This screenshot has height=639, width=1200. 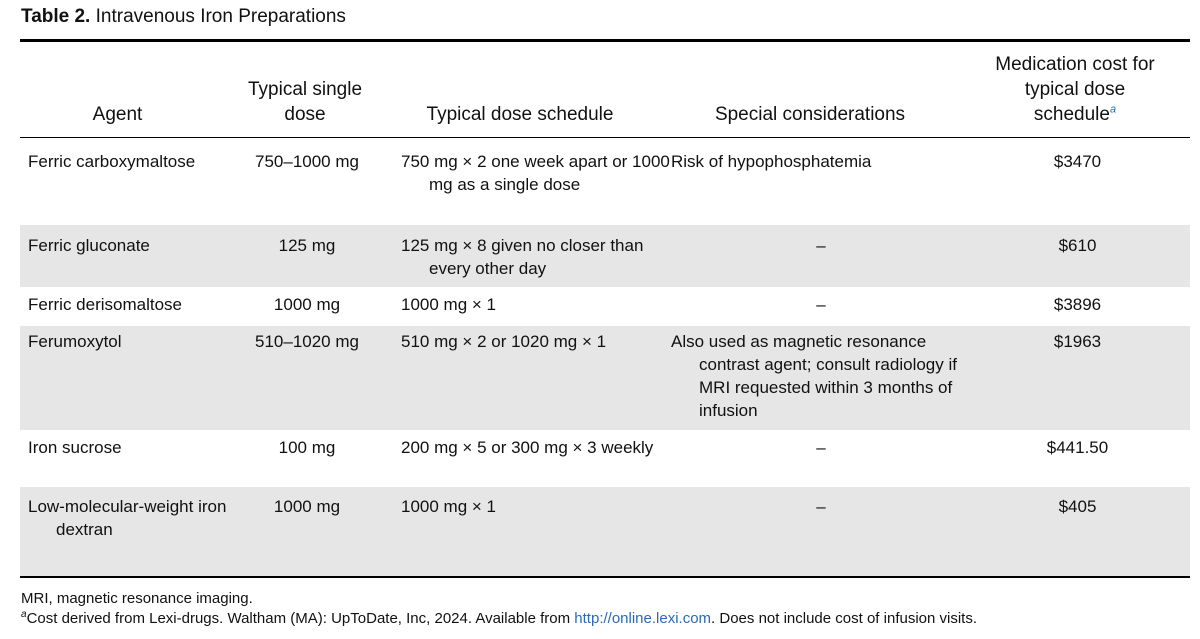 What do you see at coordinates (220, 16) in the screenshot?
I see `table-caption: Intravenous Iron Preparations` at bounding box center [220, 16].